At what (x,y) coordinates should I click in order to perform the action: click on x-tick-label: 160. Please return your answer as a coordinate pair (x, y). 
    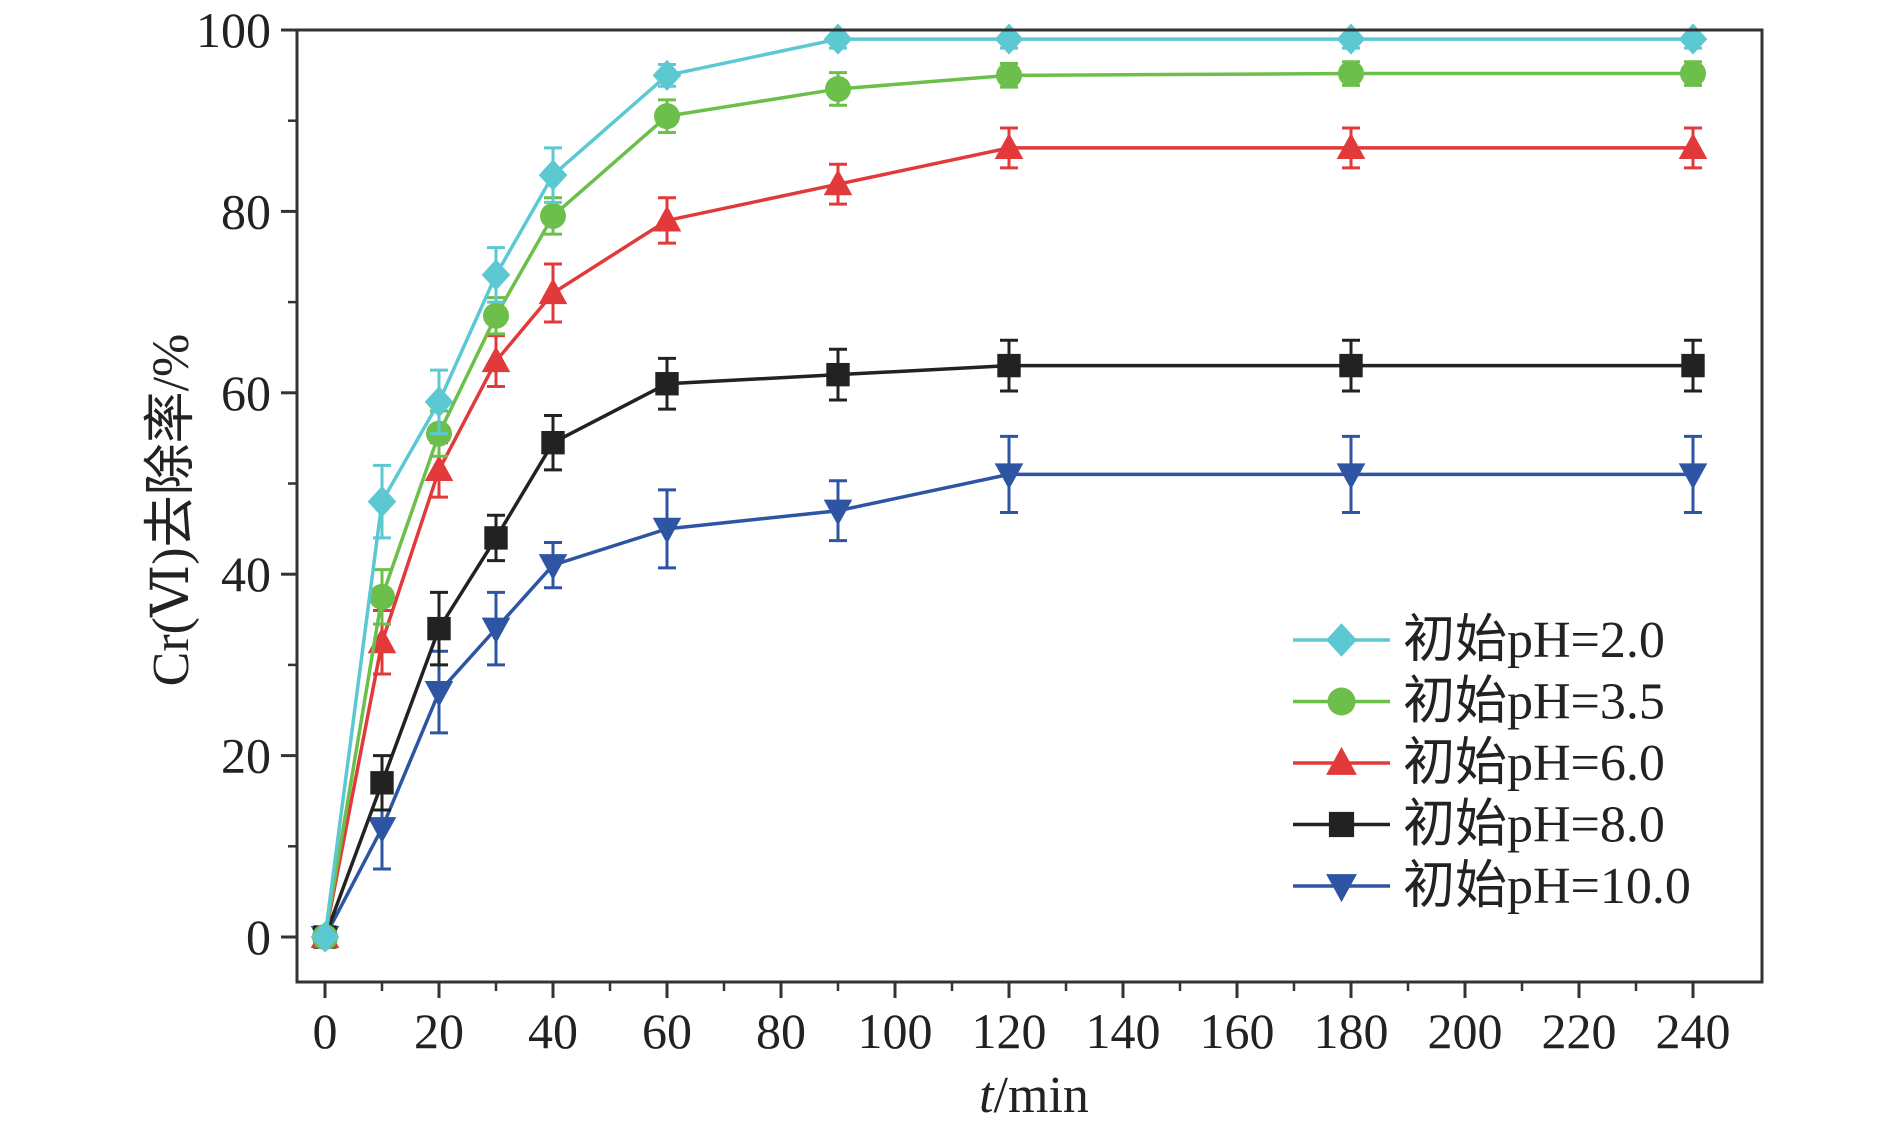
    Looking at the image, I should click on (1237, 1031).